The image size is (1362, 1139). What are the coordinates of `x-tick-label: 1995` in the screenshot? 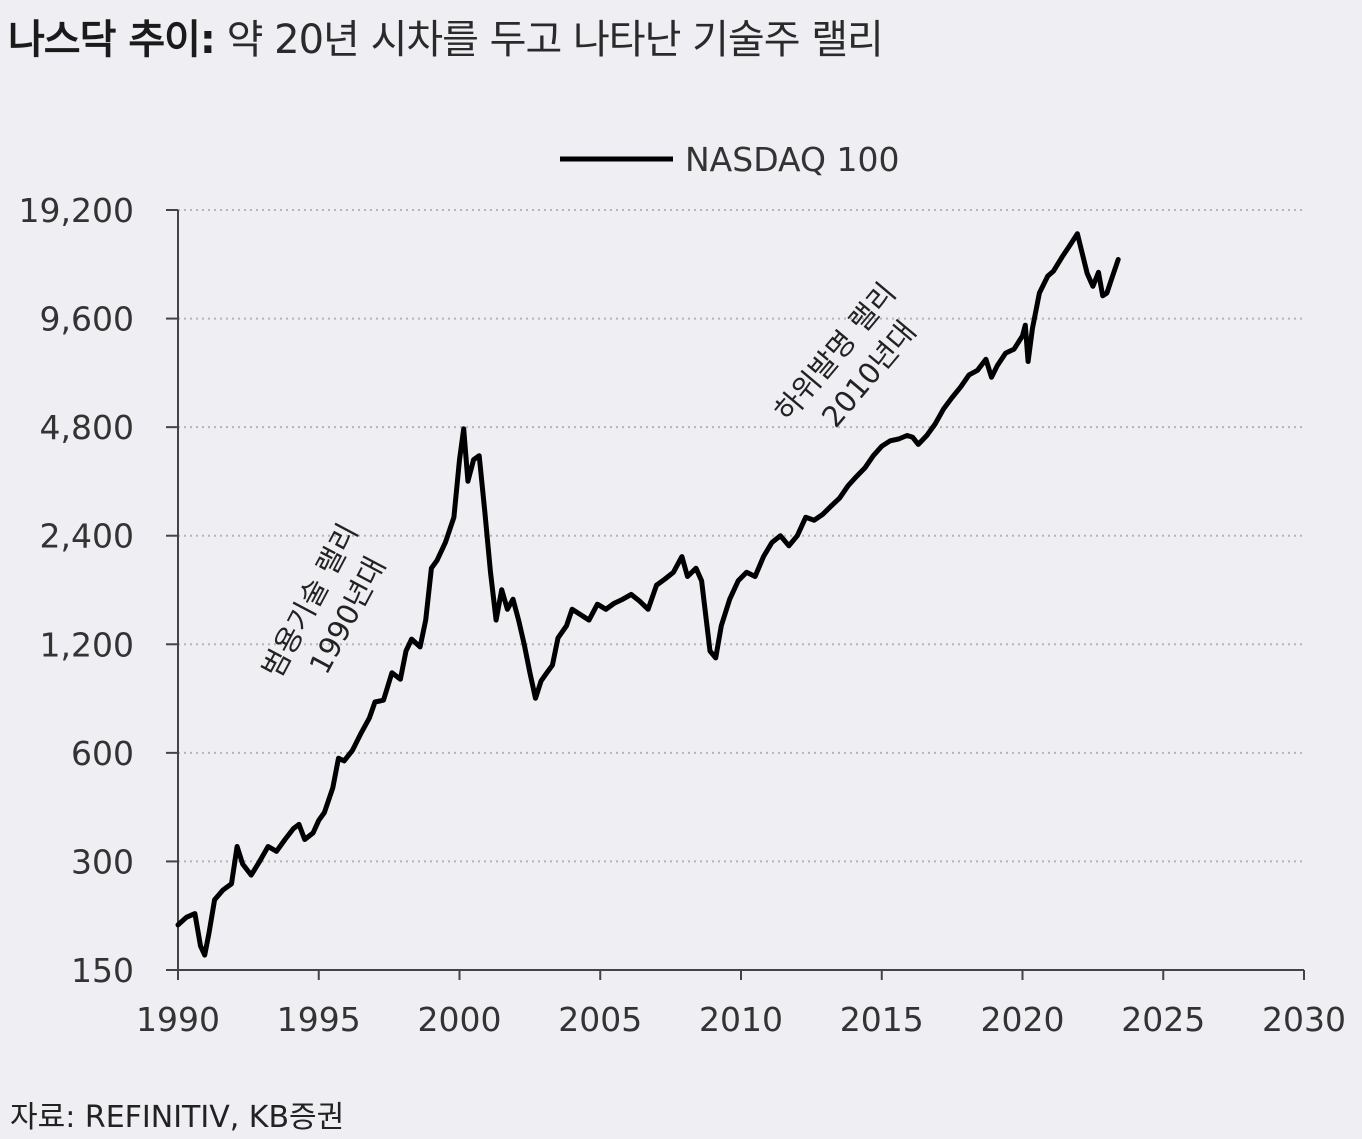 It's located at (319, 1019).